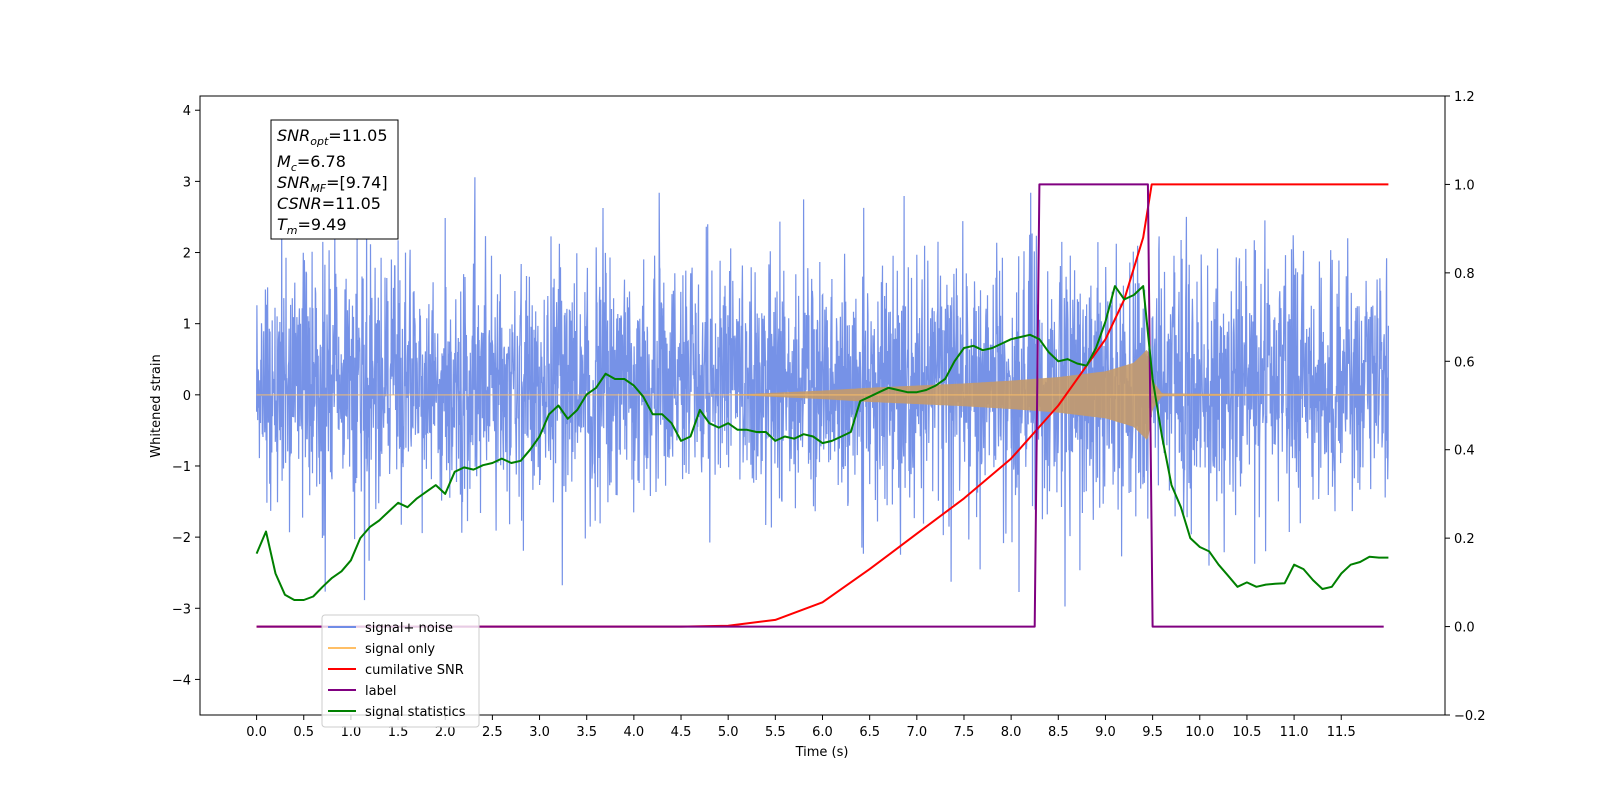 This screenshot has height=800, width=1600. I want to click on mc-line: Mc=6.78, so click(311, 163).